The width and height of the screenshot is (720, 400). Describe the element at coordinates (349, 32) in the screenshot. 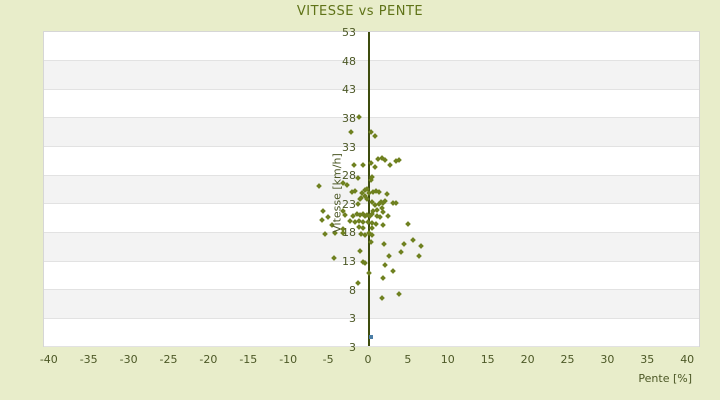

I see `y-tick-label: 53` at that location.